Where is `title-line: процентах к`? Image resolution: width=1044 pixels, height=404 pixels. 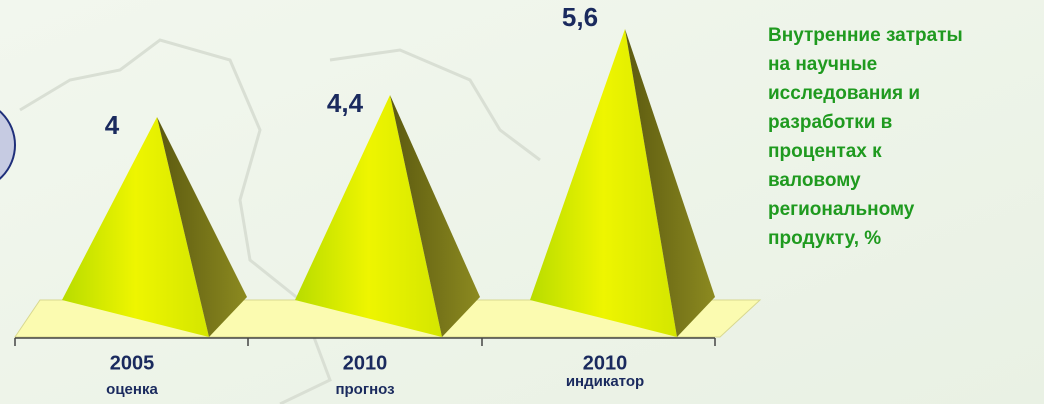
title-line: процентах к is located at coordinates (825, 151).